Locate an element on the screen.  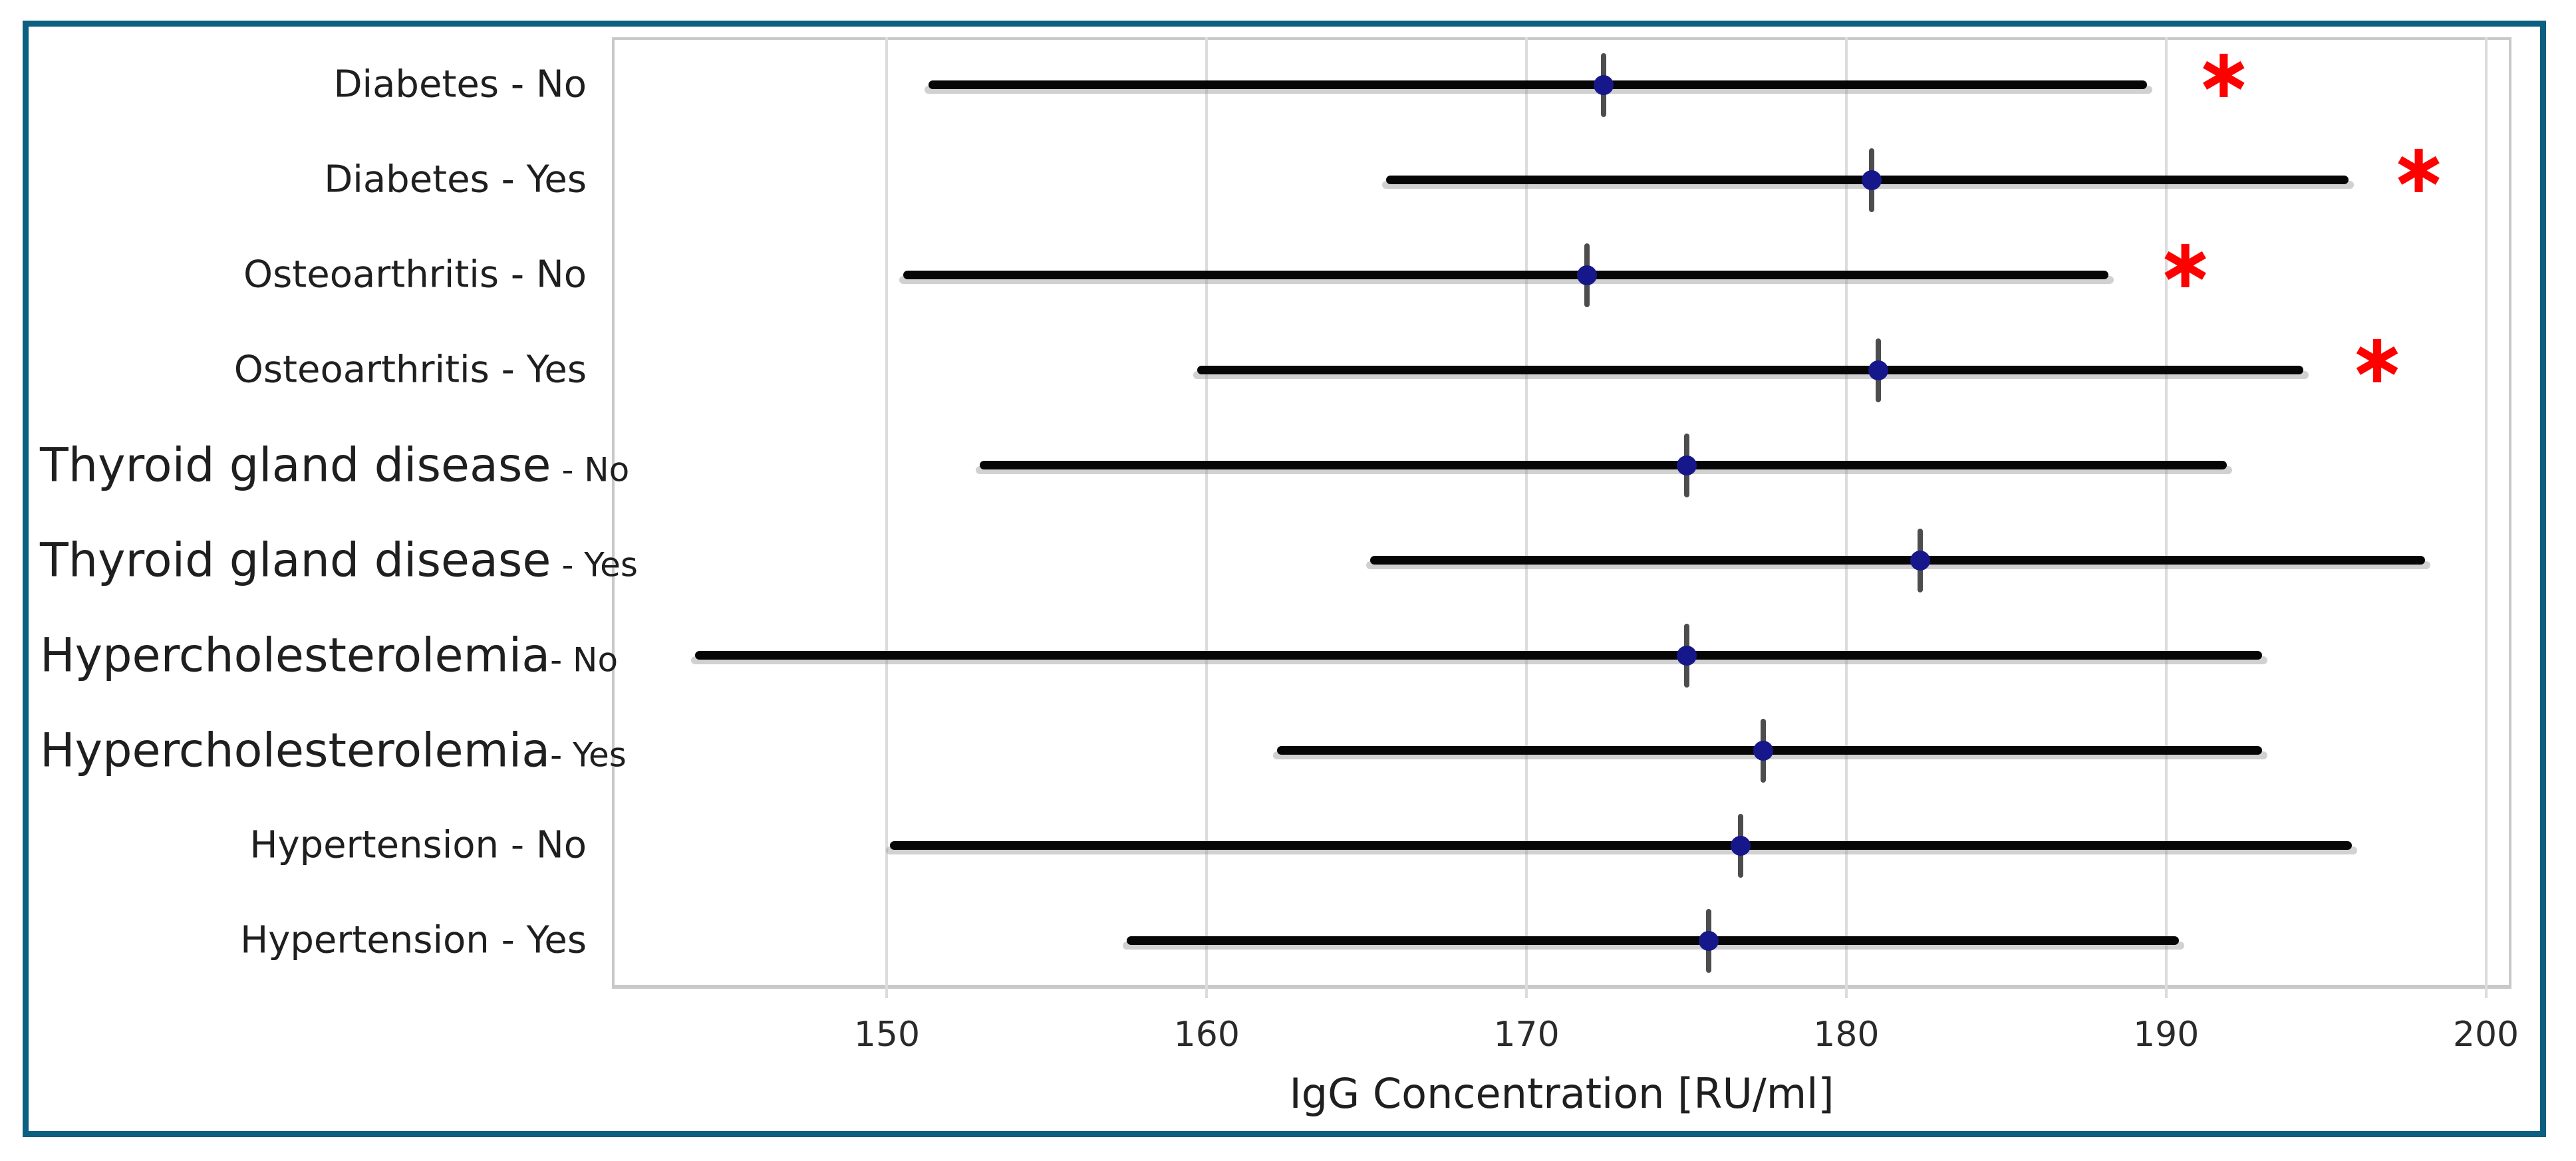
row-label: Osteoarthritis - Yes is located at coordinates (313, 370).